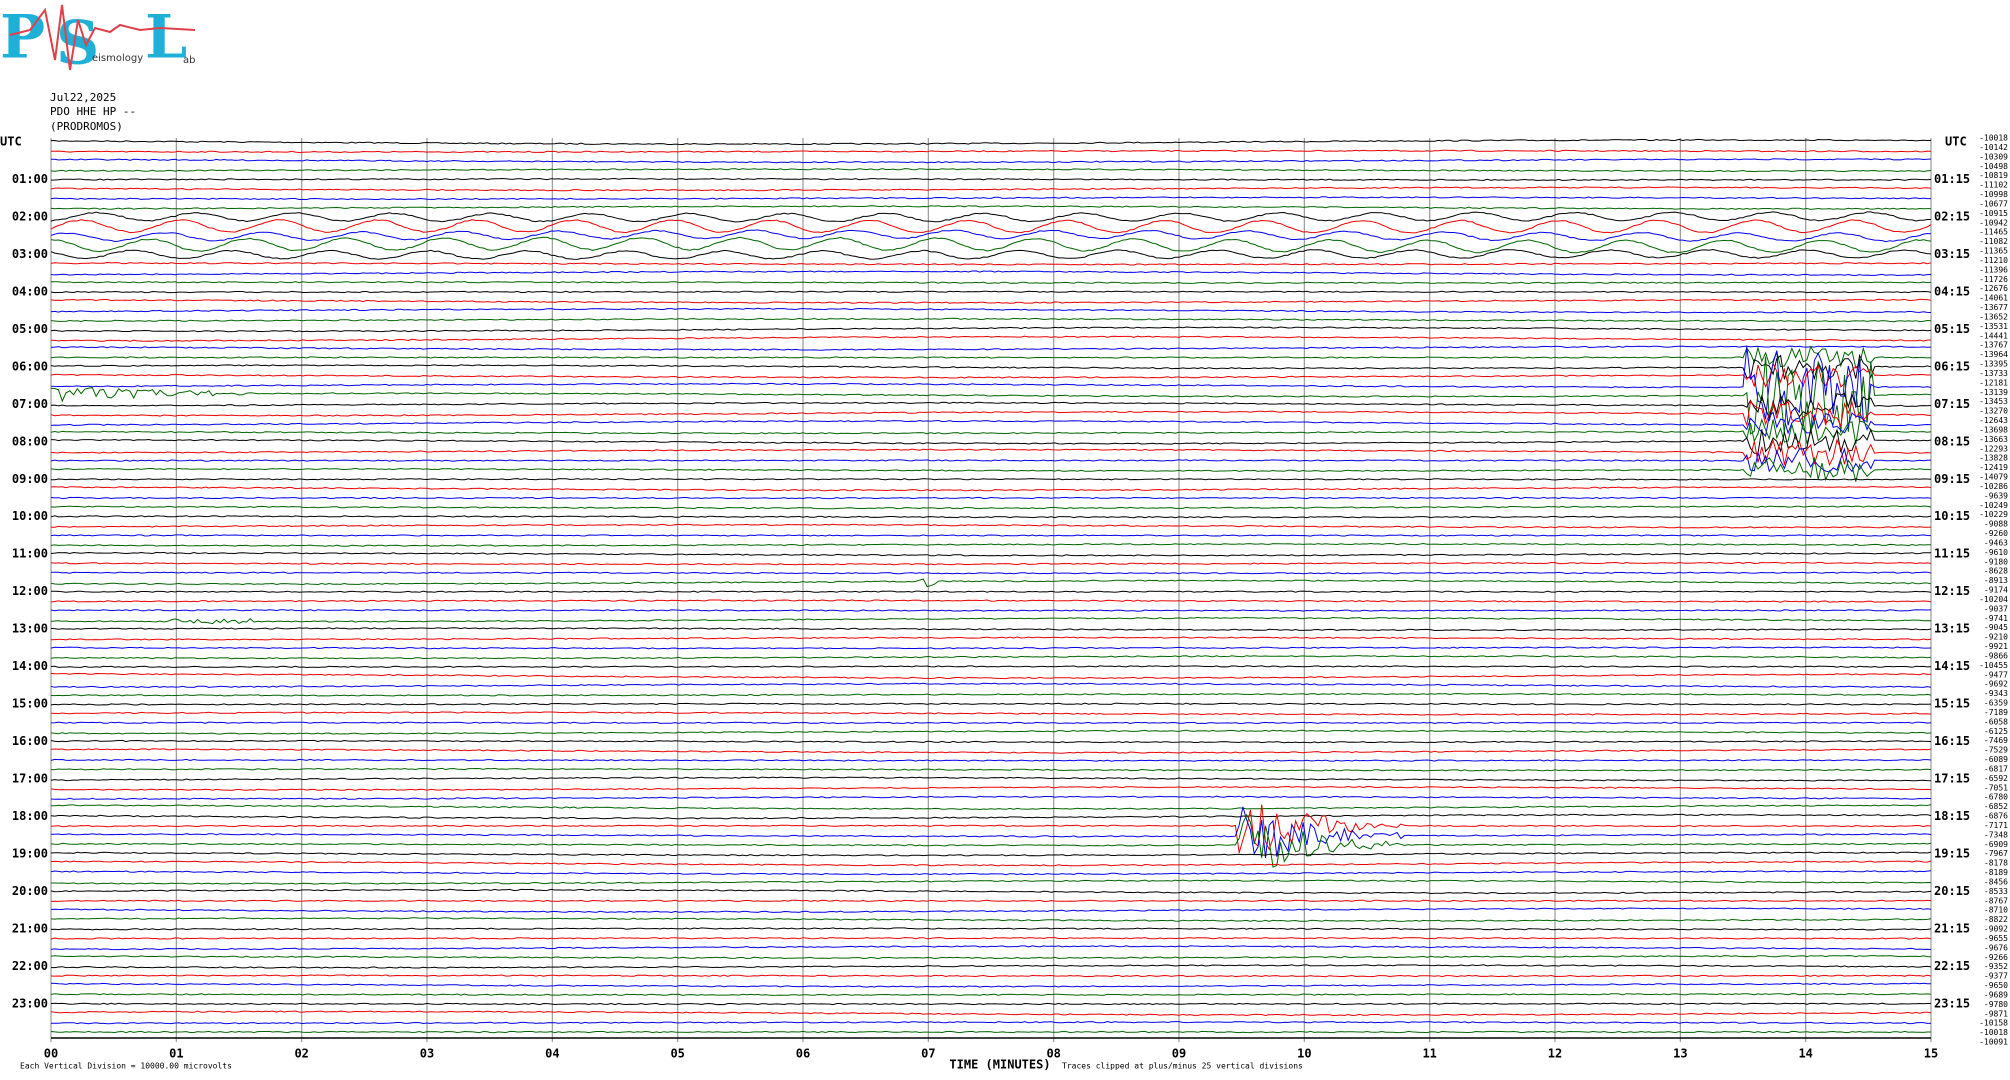  Describe the element at coordinates (1993, 467) in the screenshot. I see `right-value-label: -12419` at that location.